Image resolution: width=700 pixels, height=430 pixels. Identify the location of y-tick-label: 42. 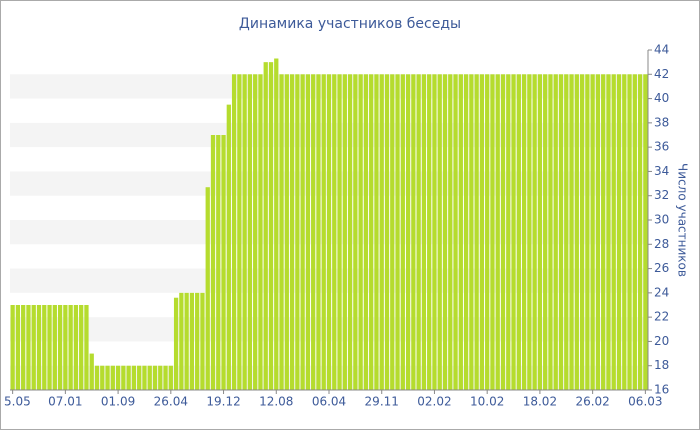
(661, 74).